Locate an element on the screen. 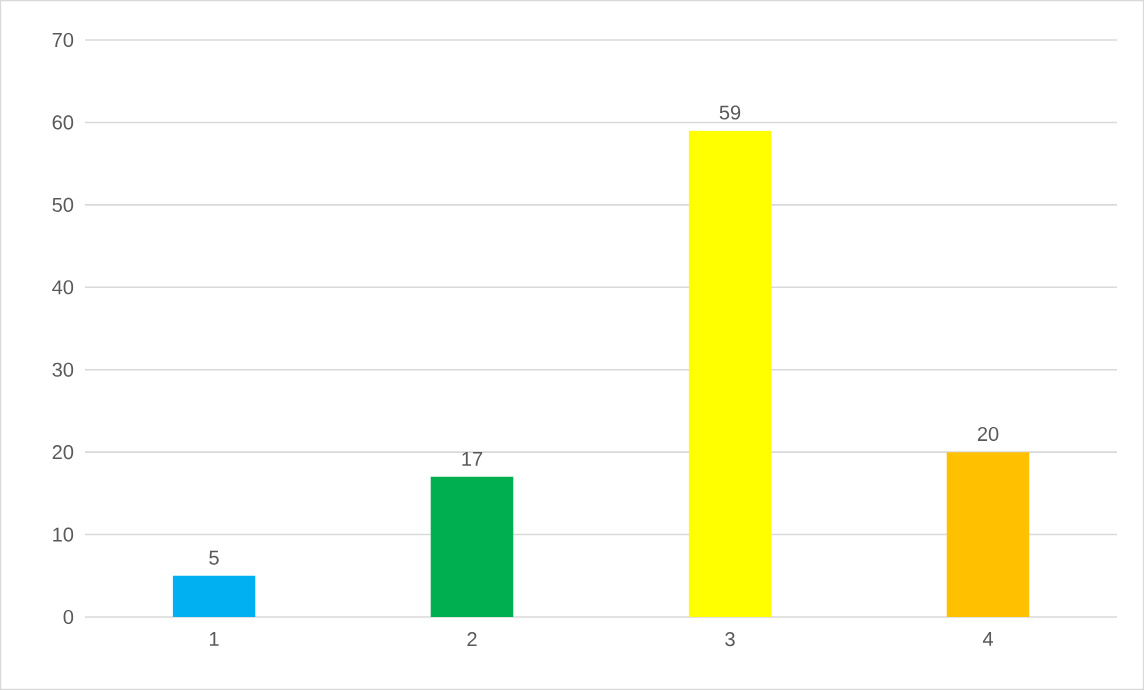  y-tick-label: 30 is located at coordinates (63, 369).